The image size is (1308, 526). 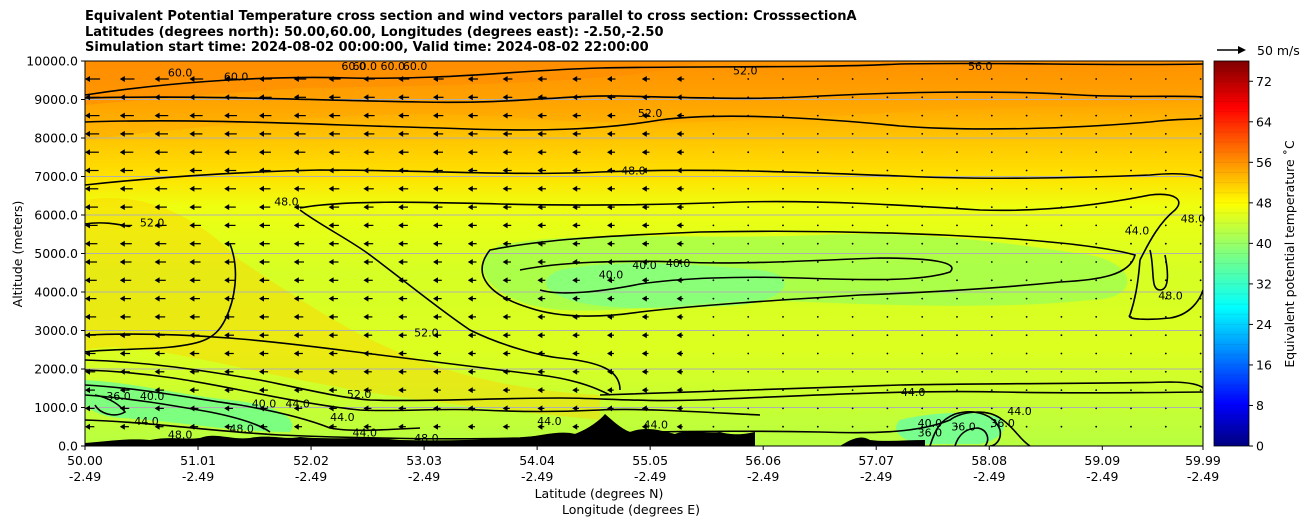 I want to click on contour-label: 48.0, so click(x=286, y=201).